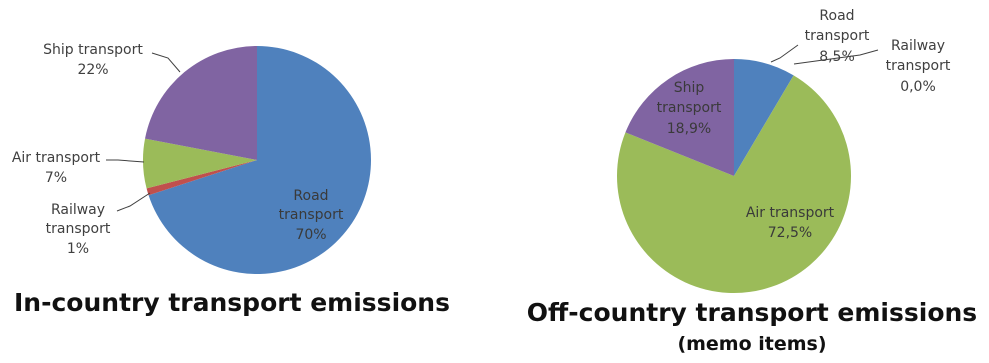 The width and height of the screenshot is (989, 363). Describe the element at coordinates (752, 312) in the screenshot. I see `c2-title: Off-country transport emissions` at that location.